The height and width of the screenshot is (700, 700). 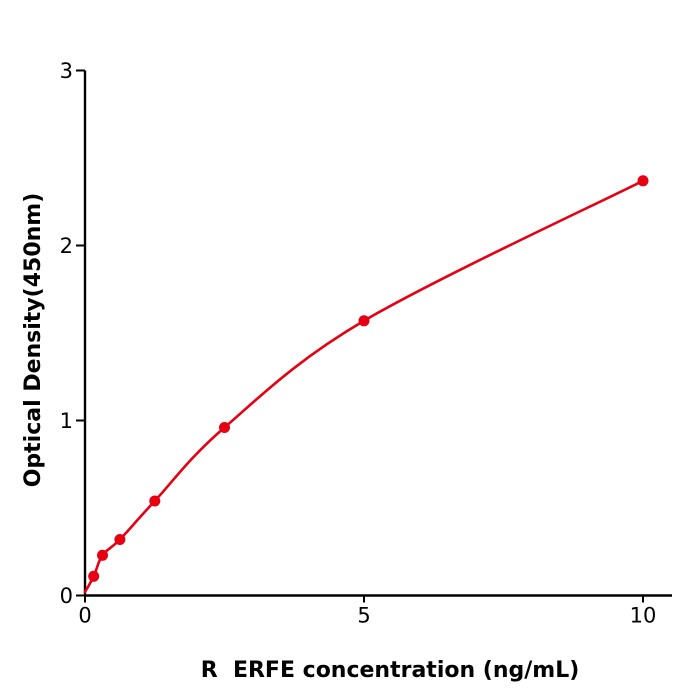 I want to click on y-tick-label: 1, so click(x=66, y=421).